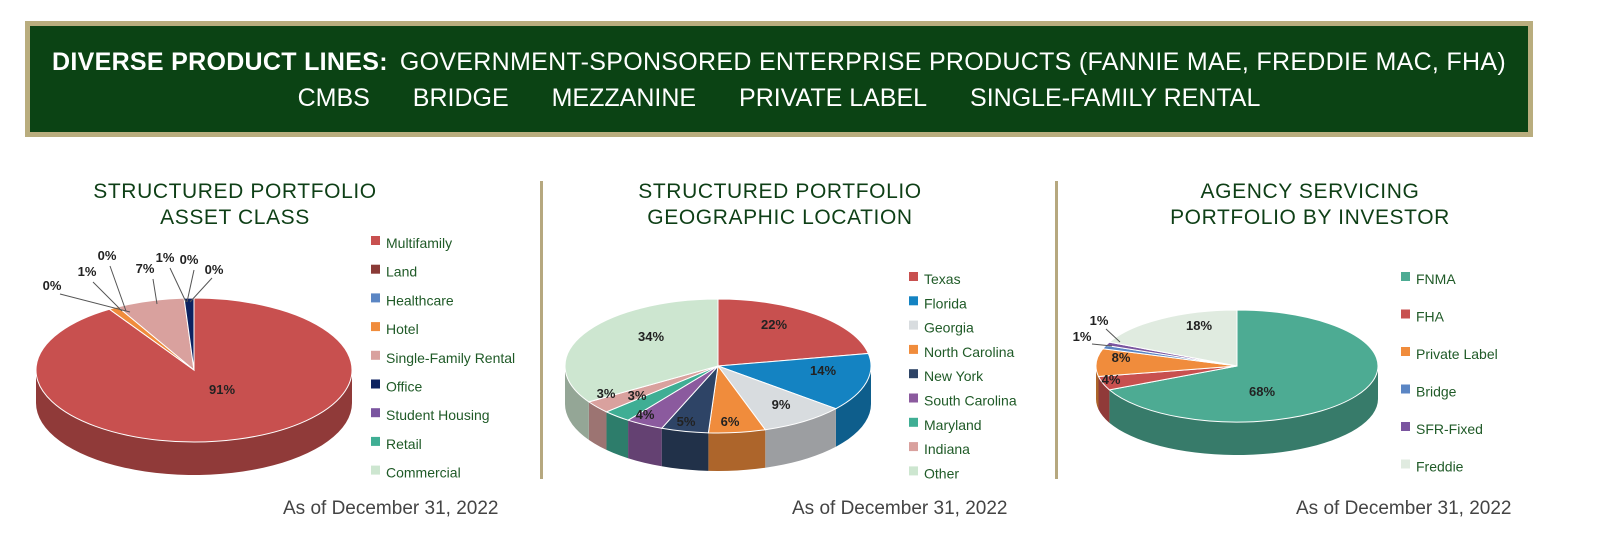 The image size is (1600, 552). Describe the element at coordinates (375, 240) in the screenshot. I see `legend-swatch-multifamily` at that location.